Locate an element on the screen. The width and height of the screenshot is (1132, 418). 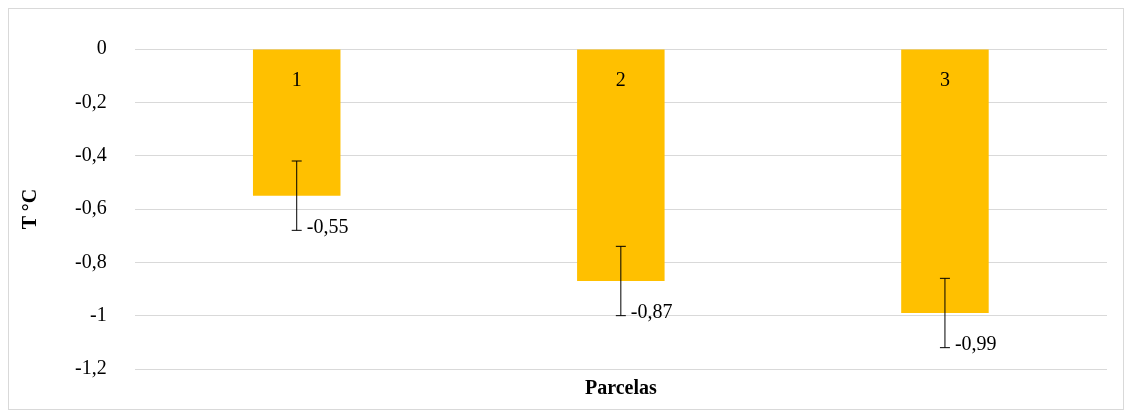
data-label: -0,55 is located at coordinates (327, 225).